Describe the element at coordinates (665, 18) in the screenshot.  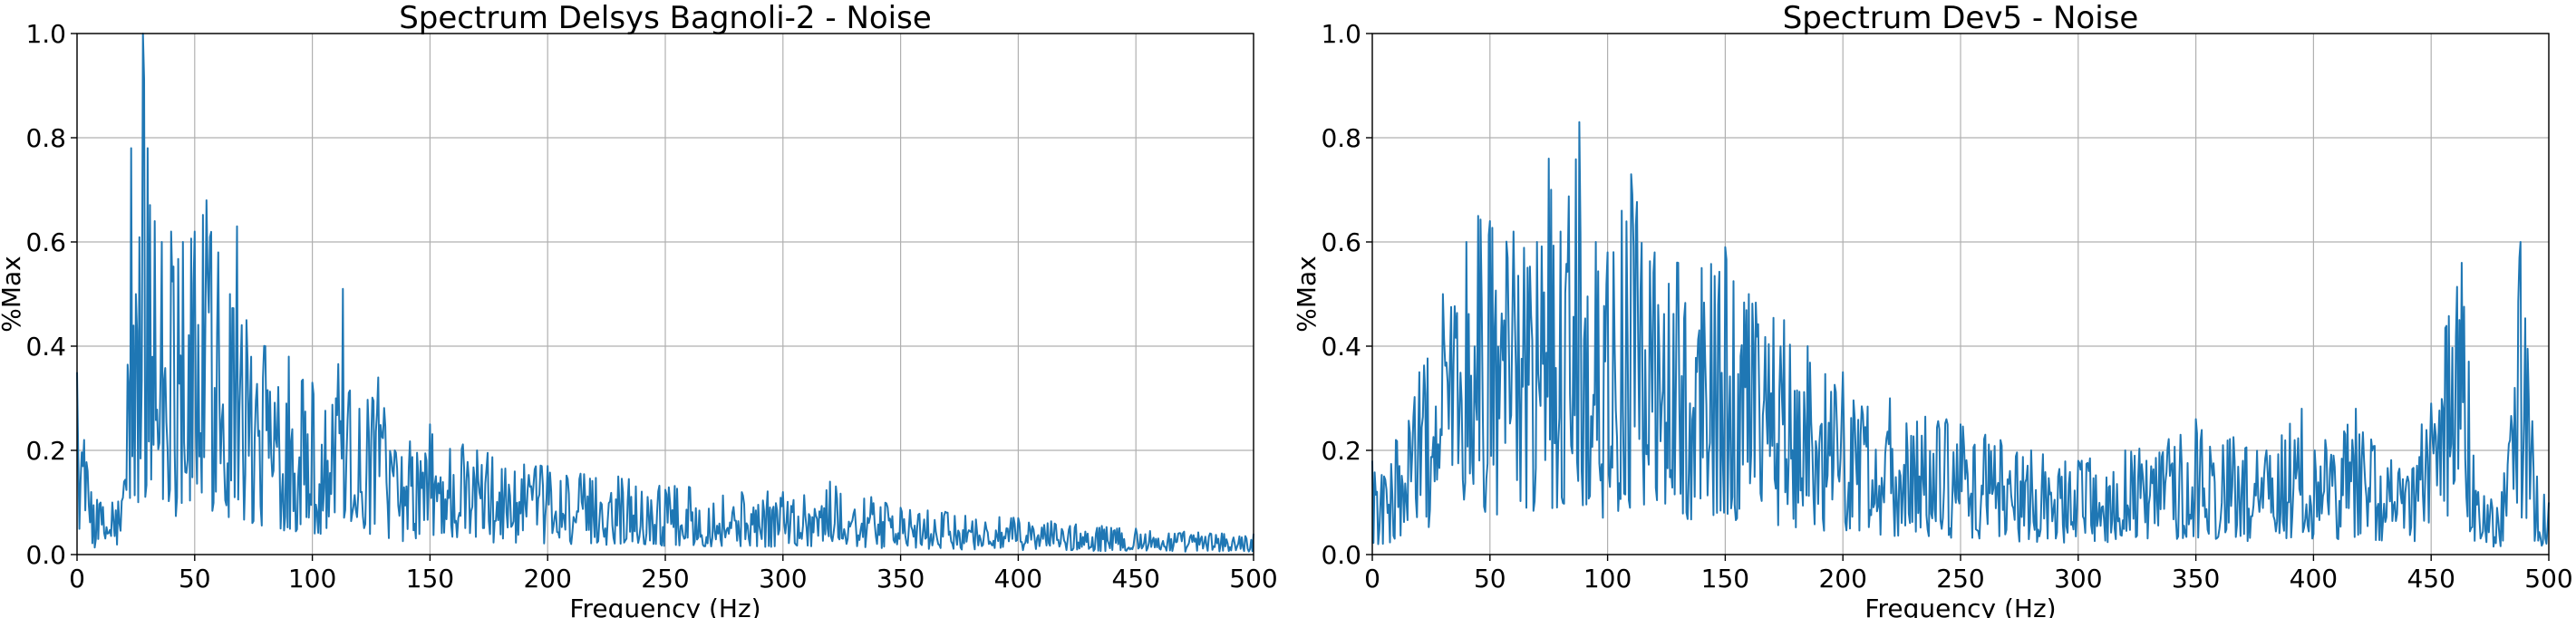
I see `chart-title: Spectrum Delsys Bagnoli-2 - Noise` at that location.